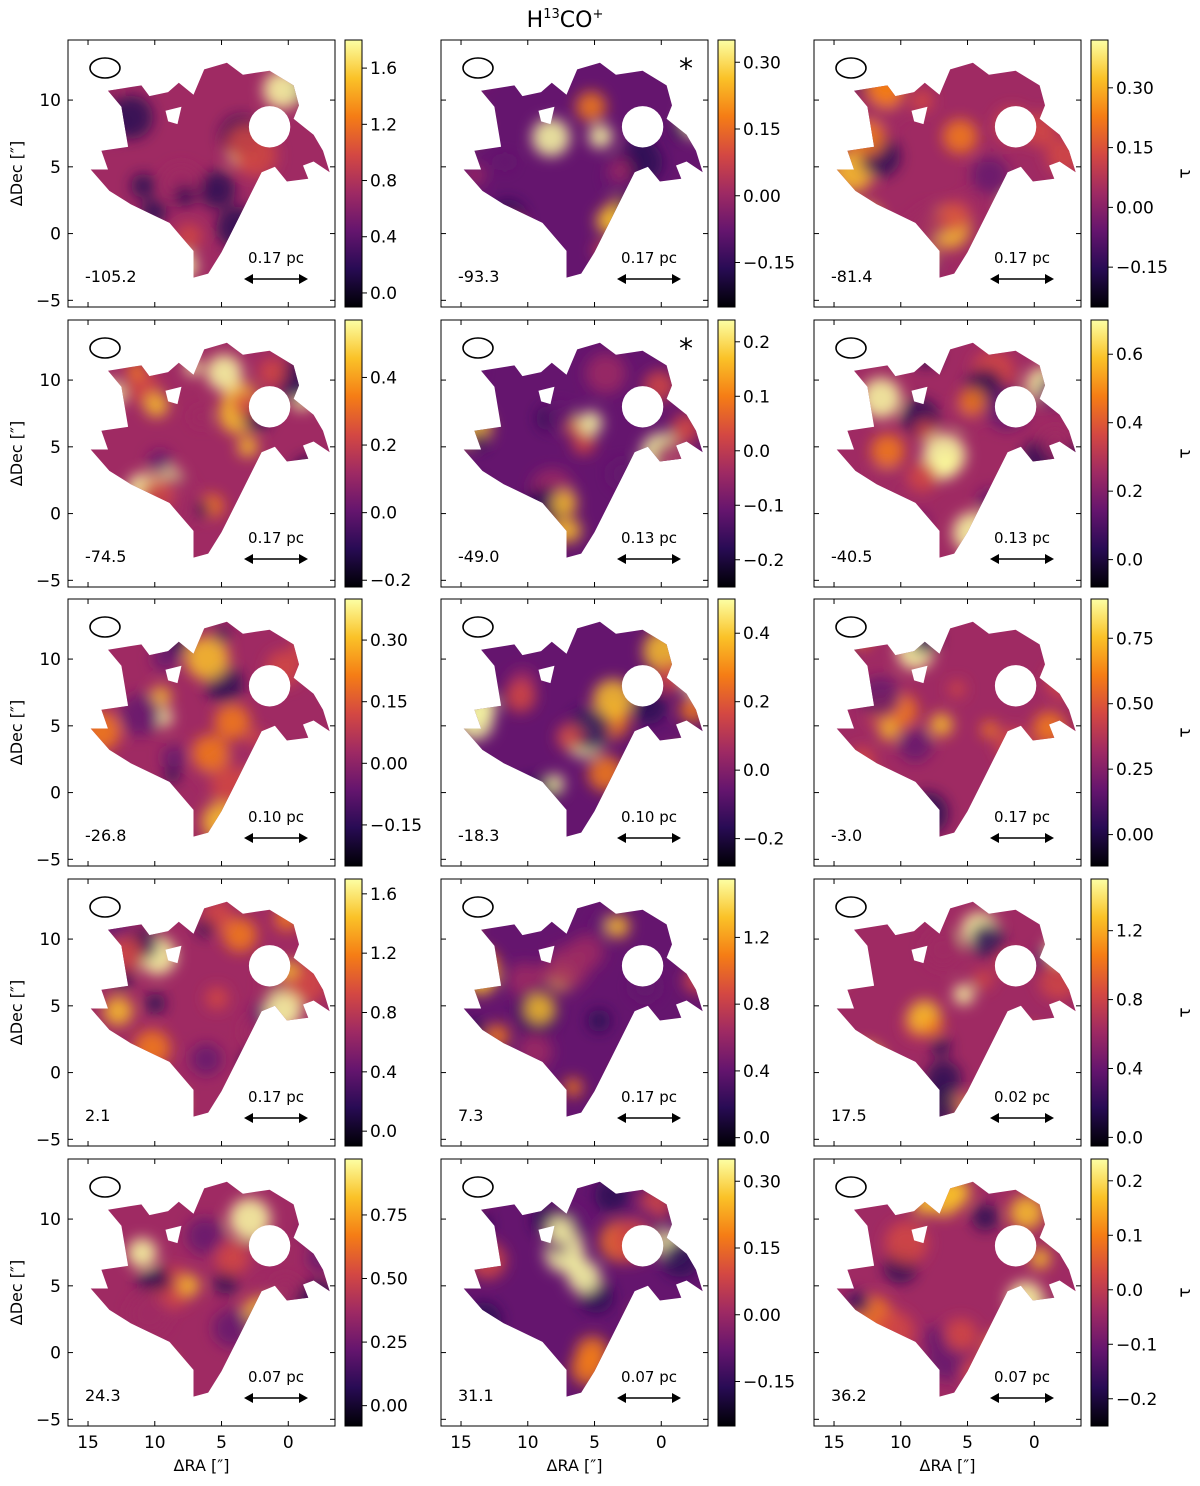 This screenshot has width=1200, height=1486. I want to click on significance-star: *, so click(686, 68).